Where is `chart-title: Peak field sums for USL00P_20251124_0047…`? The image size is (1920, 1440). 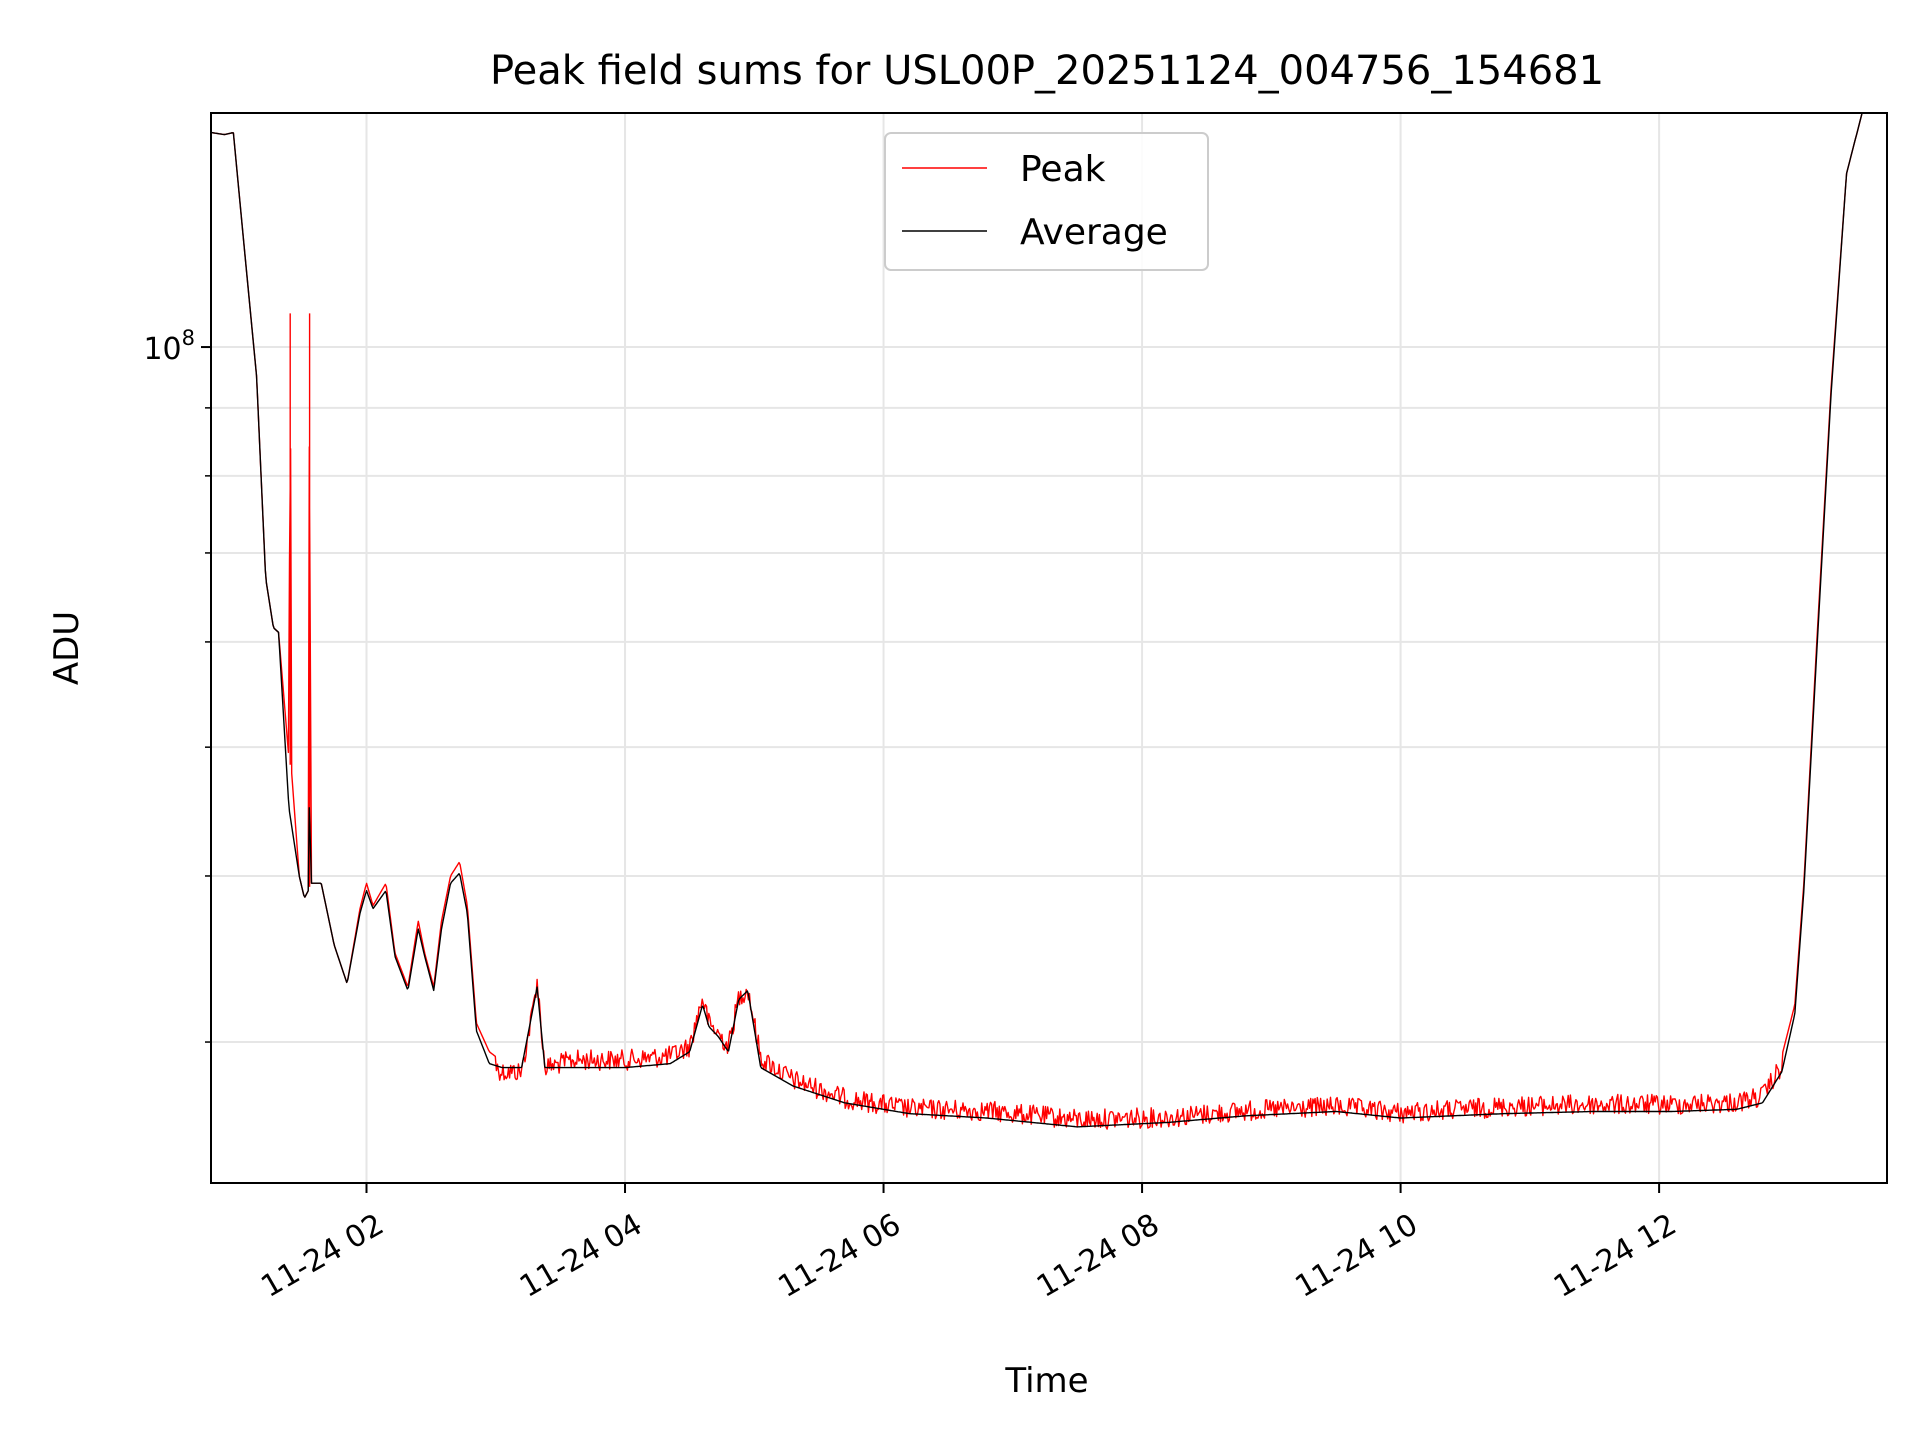
chart-title: Peak field sums for USL00P_20251124_0047… is located at coordinates (1047, 71).